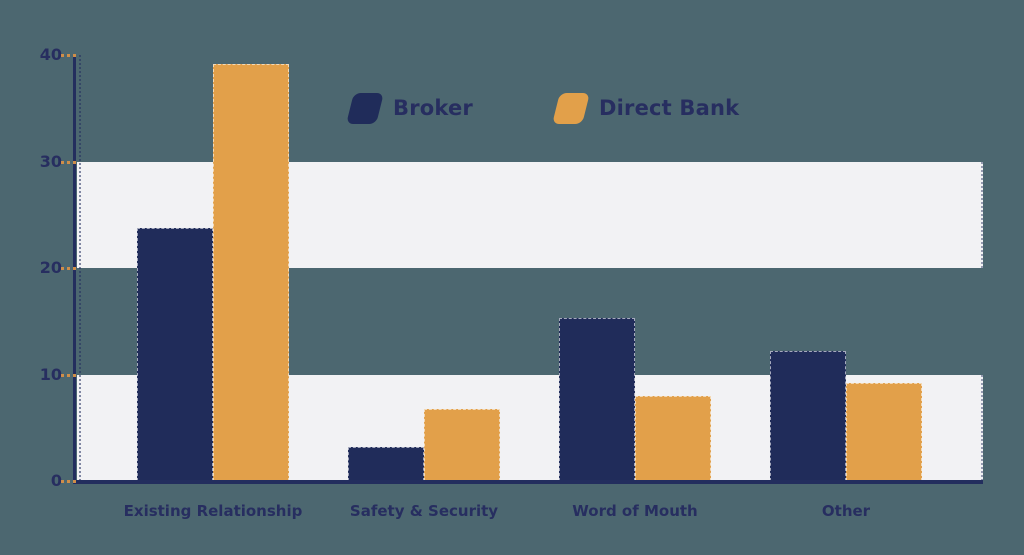 Image resolution: width=1024 pixels, height=555 pixels. What do you see at coordinates (251, 272) in the screenshot?
I see `bar-direct-bank-existing-relationship` at bounding box center [251, 272].